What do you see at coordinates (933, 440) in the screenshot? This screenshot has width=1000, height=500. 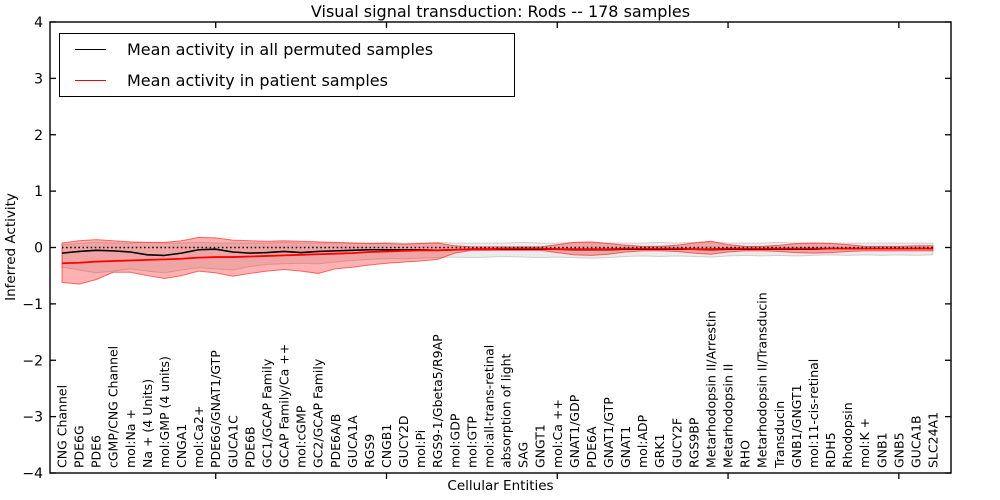 I see `svg-text: SLC24A1` at bounding box center [933, 440].